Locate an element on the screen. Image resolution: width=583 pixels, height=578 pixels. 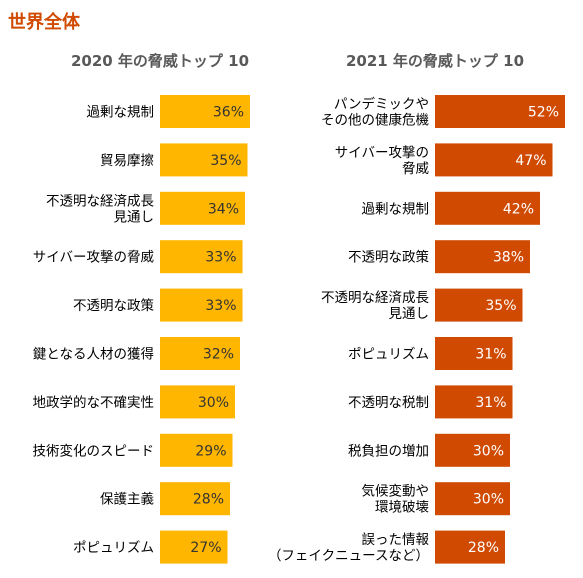
value-label-2021-10: 28% is located at coordinates (483, 548).